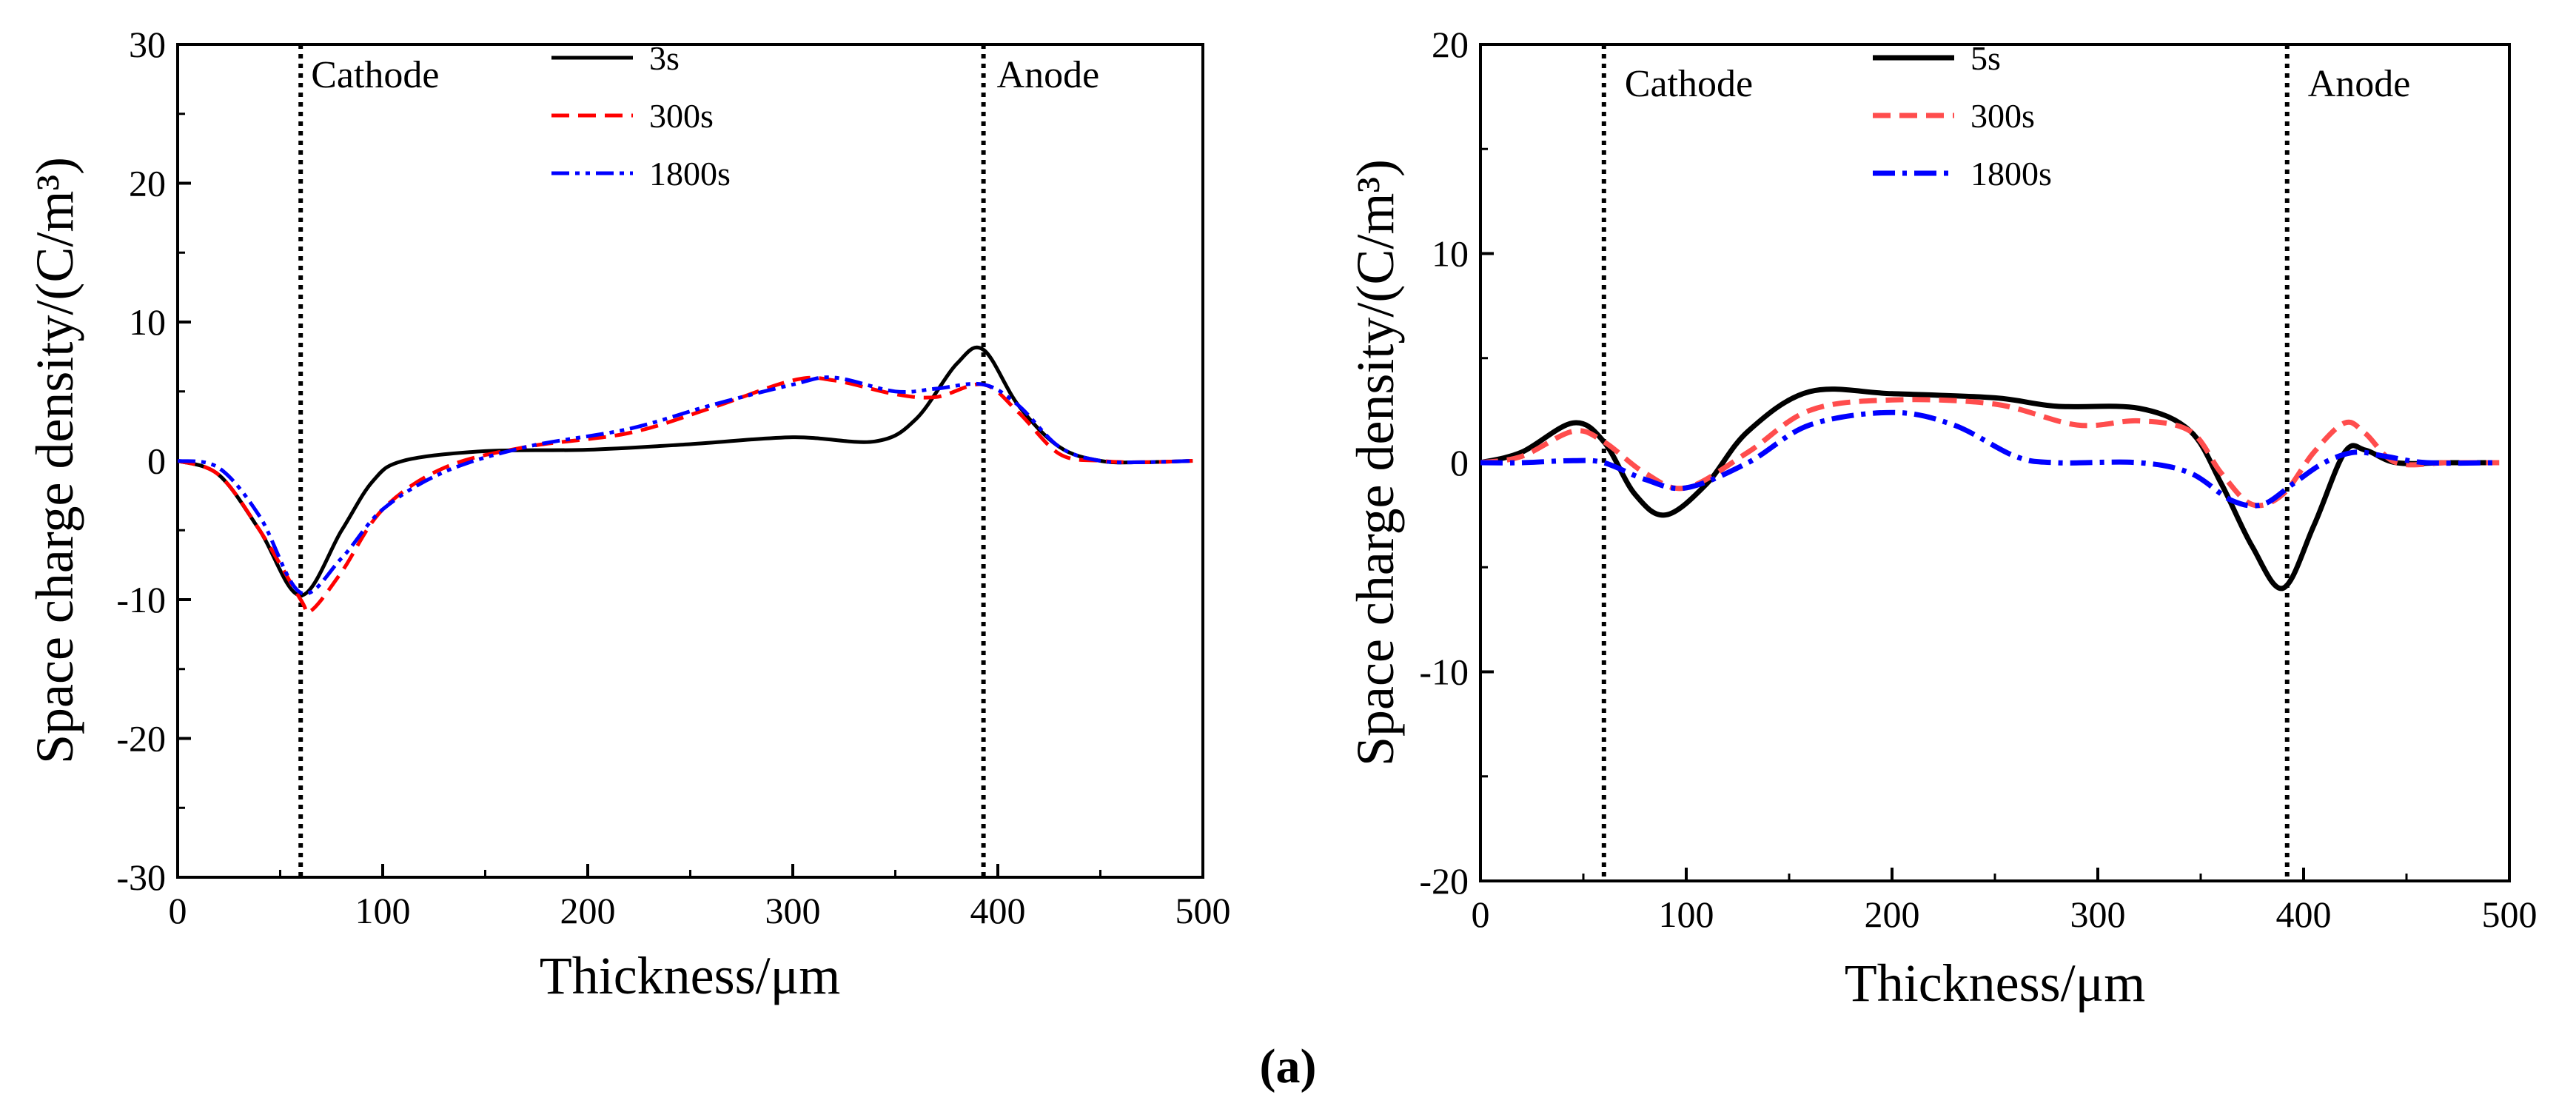 The width and height of the screenshot is (2576, 1106). What do you see at coordinates (1962, 115) in the screenshot?
I see `legend: 5s 300s 1800s` at bounding box center [1962, 115].